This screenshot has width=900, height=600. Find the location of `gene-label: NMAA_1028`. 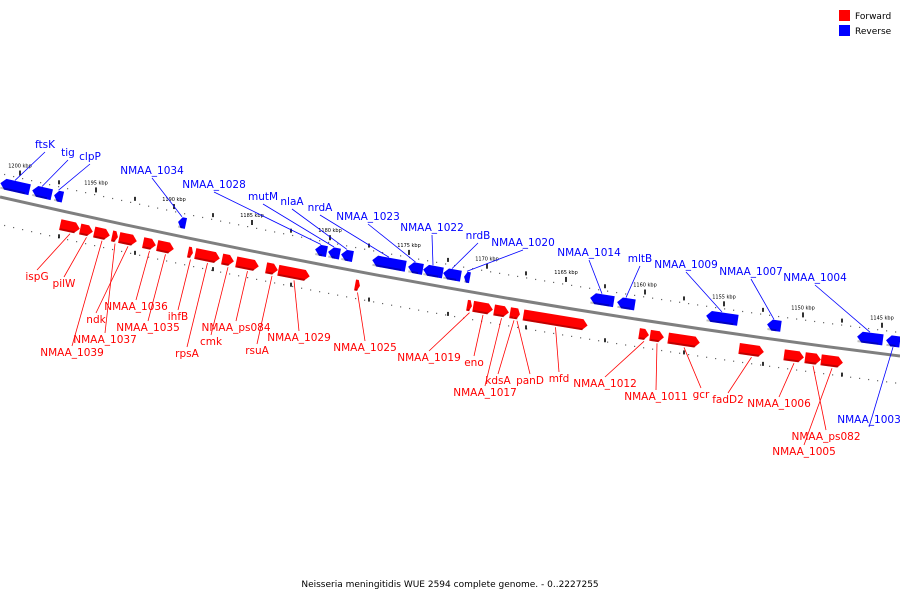

gene-label: NMAA_1028 is located at coordinates (214, 185).